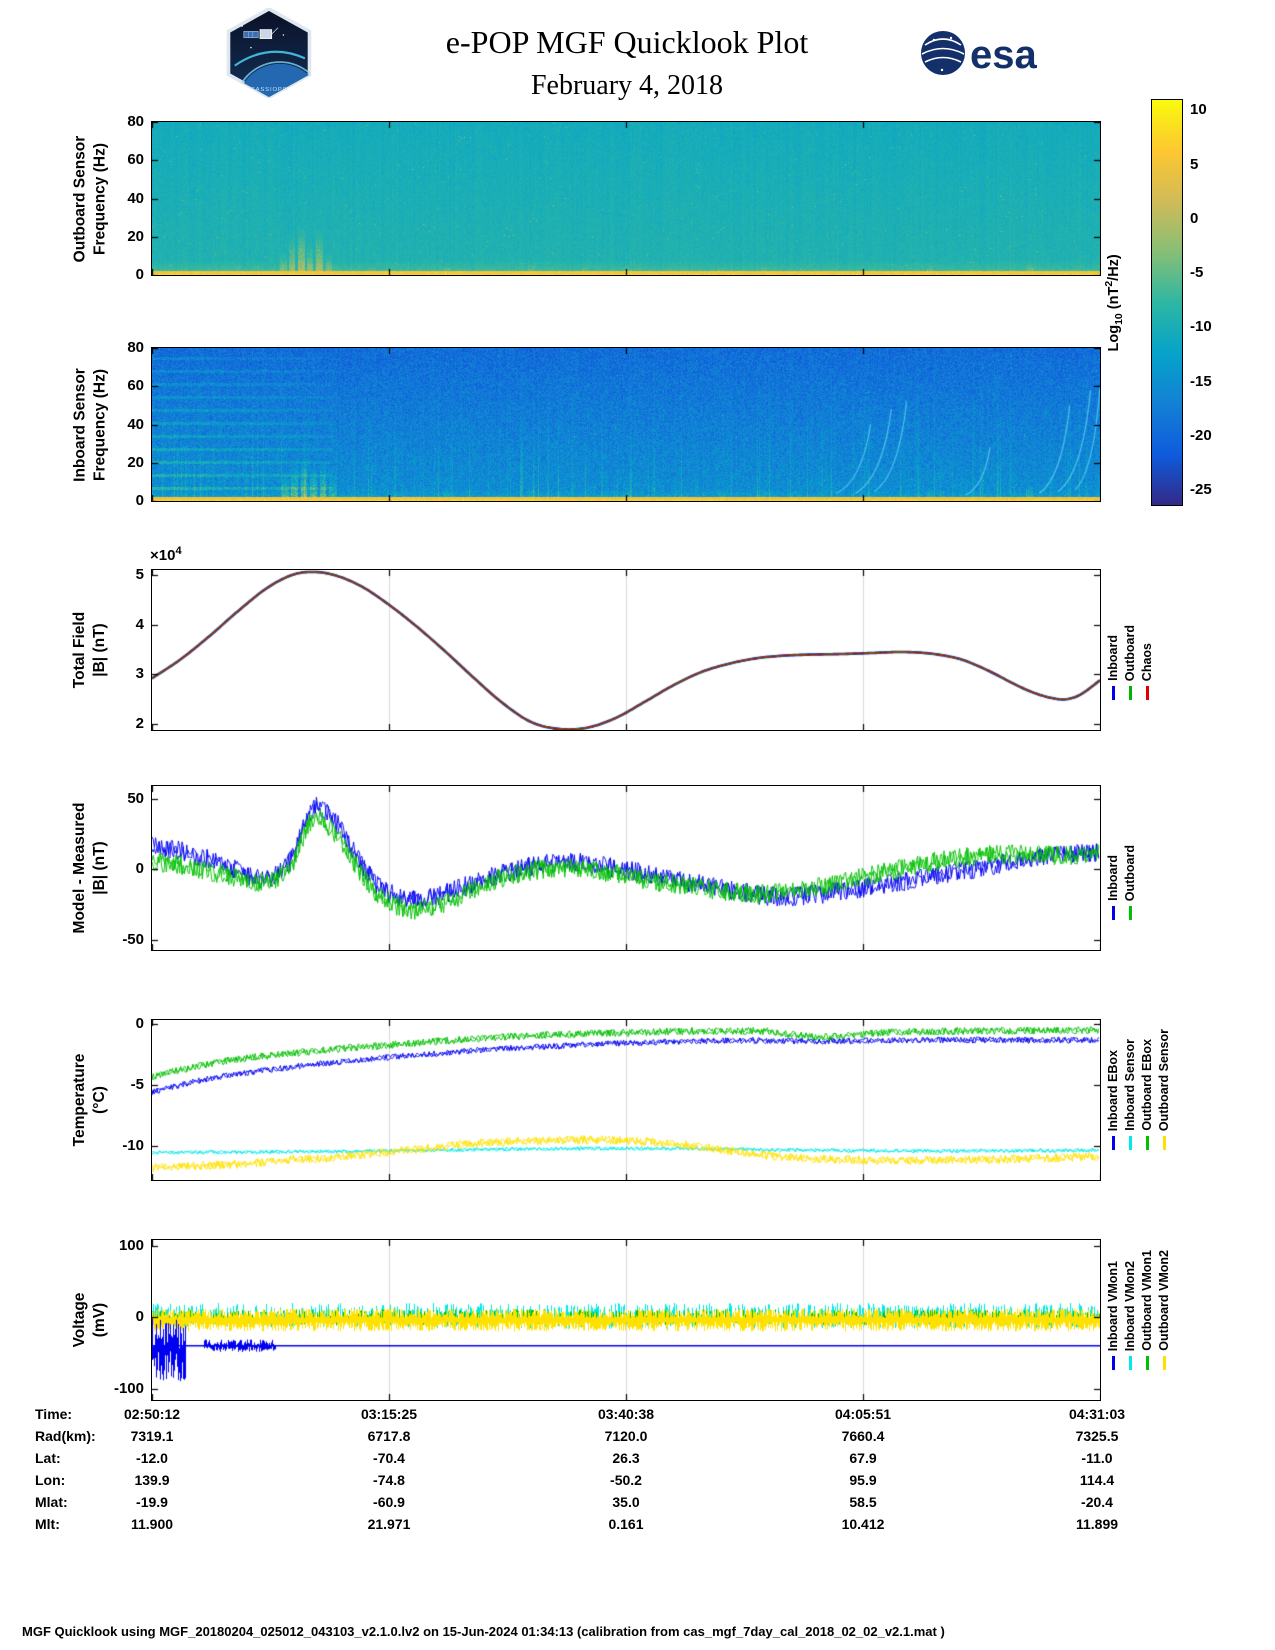 The width and height of the screenshot is (1275, 1650). Describe the element at coordinates (1147, 1300) in the screenshot. I see `legend-label: Outboard VMon1` at that location.